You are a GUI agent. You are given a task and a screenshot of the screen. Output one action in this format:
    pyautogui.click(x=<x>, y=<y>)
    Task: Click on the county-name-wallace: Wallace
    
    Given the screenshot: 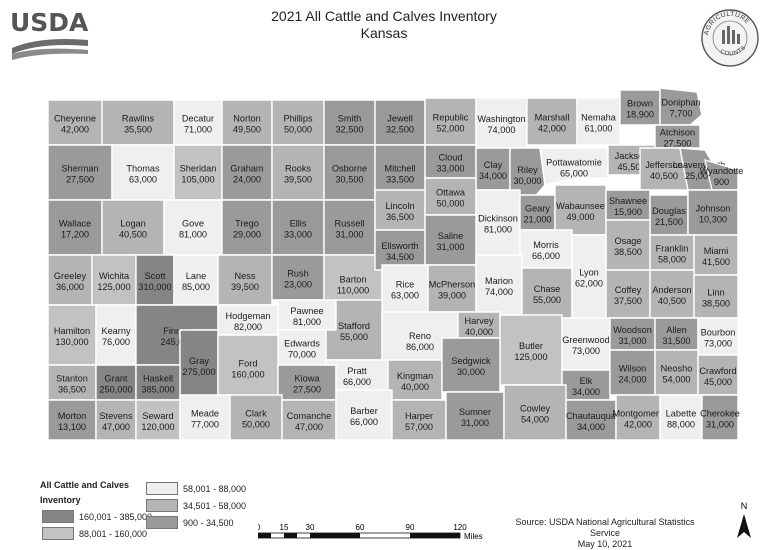 What is the action you would take?
    pyautogui.click(x=75, y=224)
    